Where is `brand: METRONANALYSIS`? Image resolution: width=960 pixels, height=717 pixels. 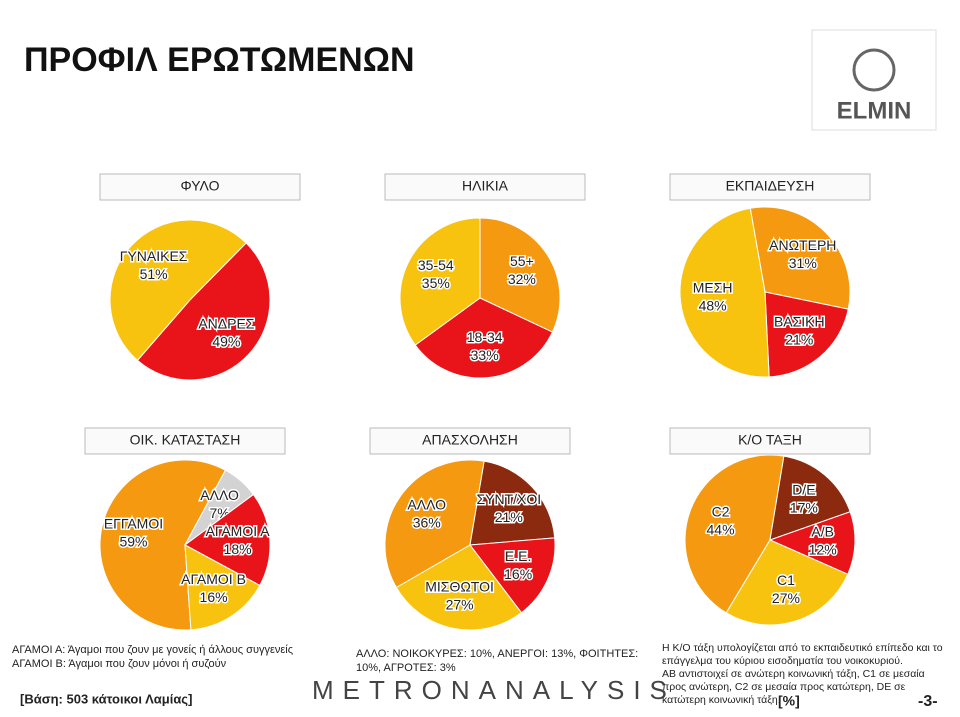
brand: METRONANALYSIS is located at coordinates (494, 690).